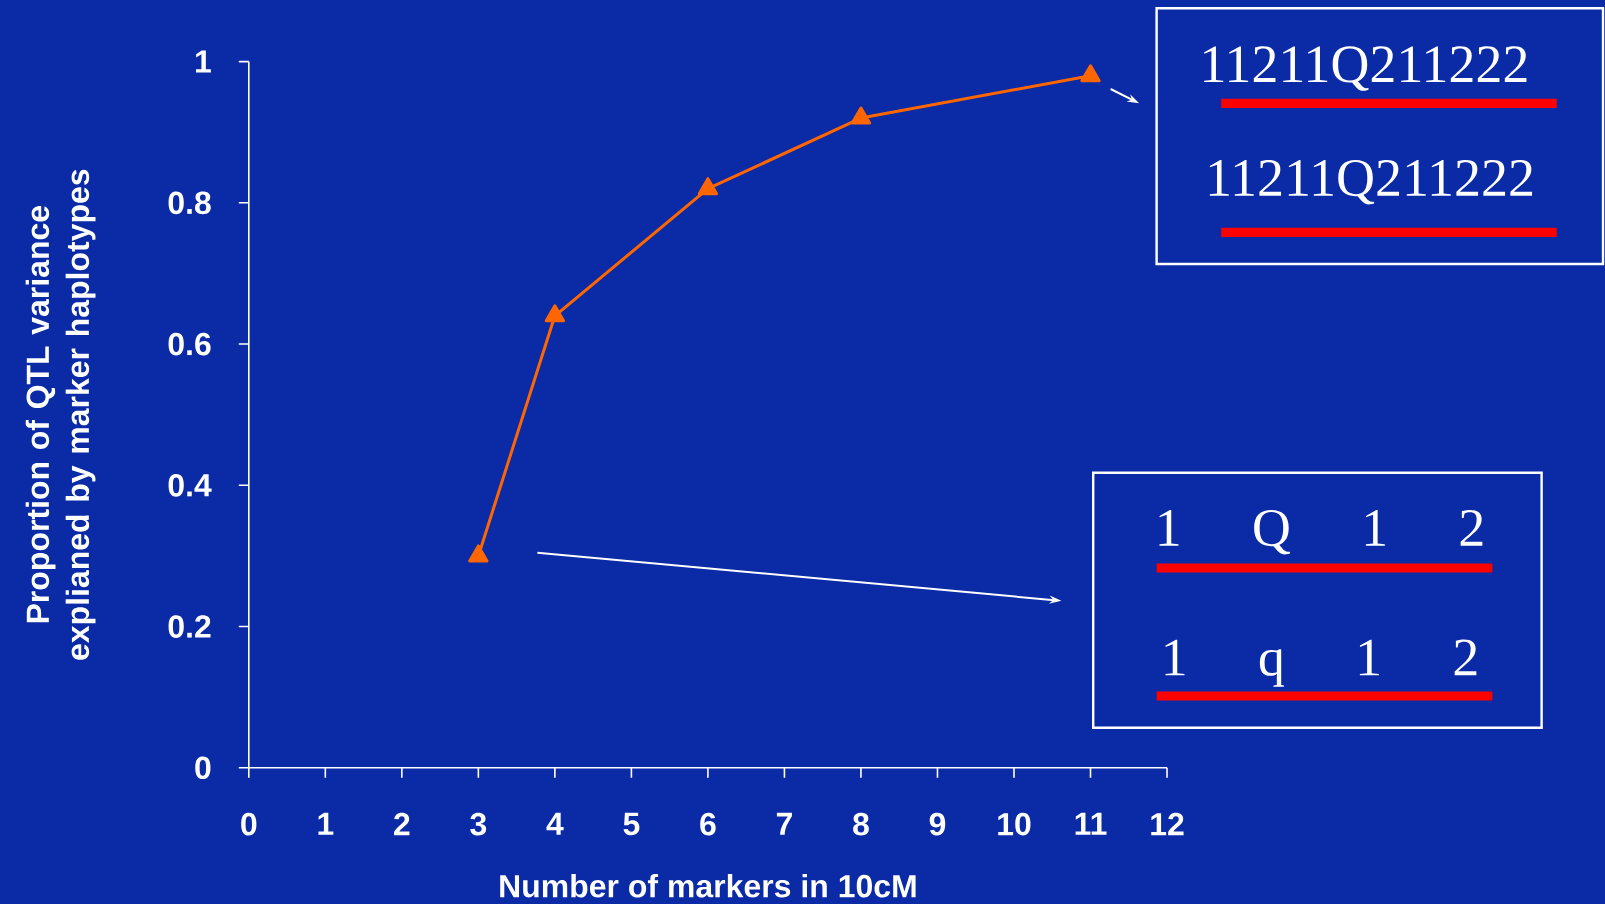  I want to click on annotation: 1 Q 1 2, so click(1321, 532).